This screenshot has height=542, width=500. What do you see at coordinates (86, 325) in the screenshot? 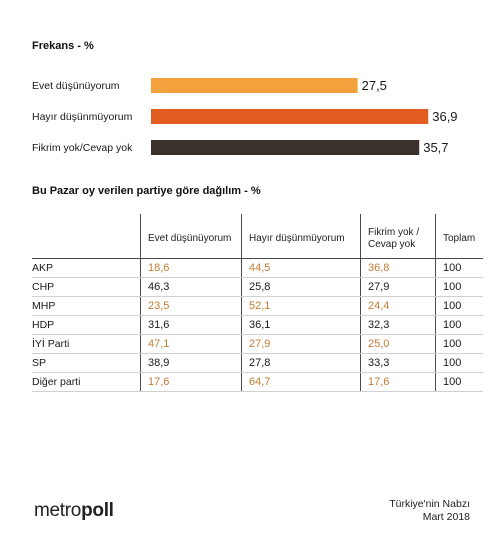
I see `row-party-name: HDP` at bounding box center [86, 325].